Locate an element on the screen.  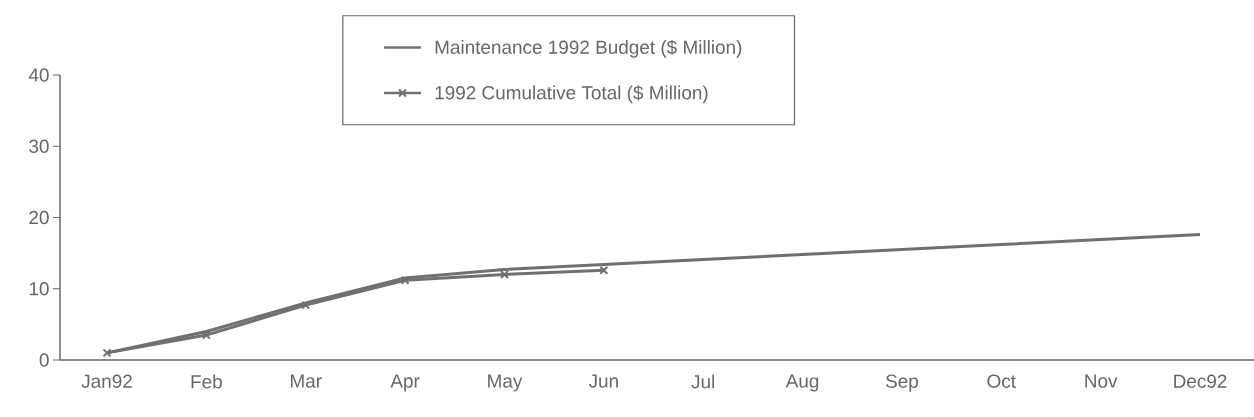
x-tick-label: Jul is located at coordinates (703, 381).